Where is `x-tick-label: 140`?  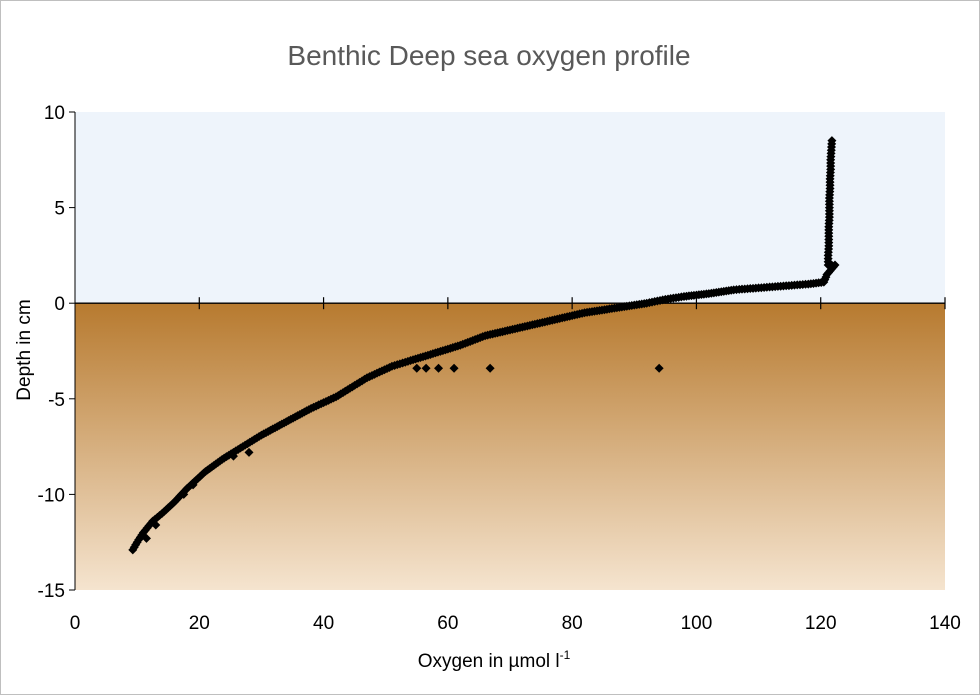 x-tick-label: 140 is located at coordinates (945, 623).